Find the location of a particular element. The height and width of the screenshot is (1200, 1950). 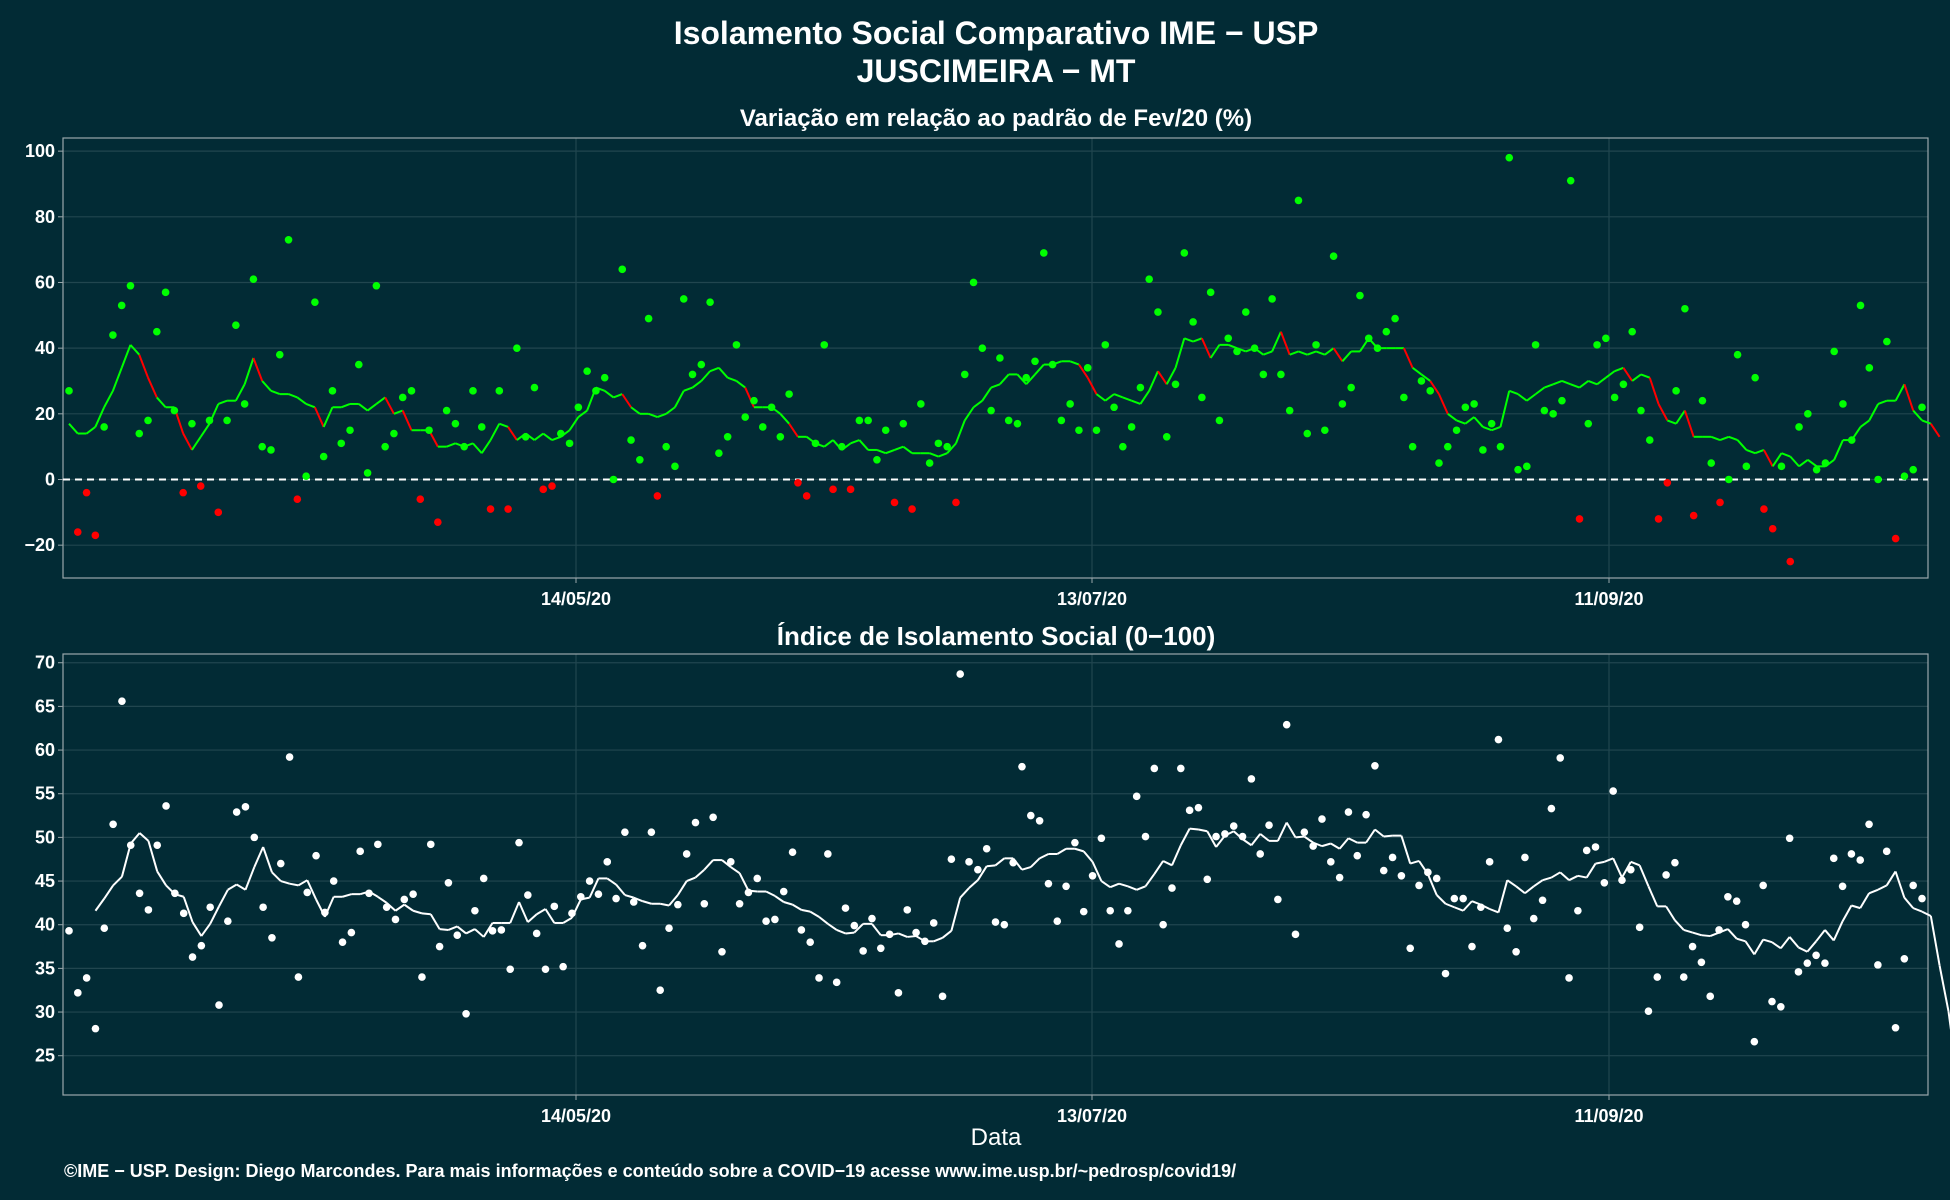

y-tick-label: 60 is located at coordinates (45, 282).